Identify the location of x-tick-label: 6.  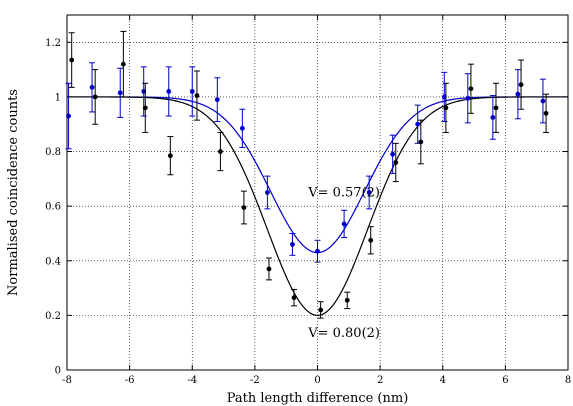
(505, 380).